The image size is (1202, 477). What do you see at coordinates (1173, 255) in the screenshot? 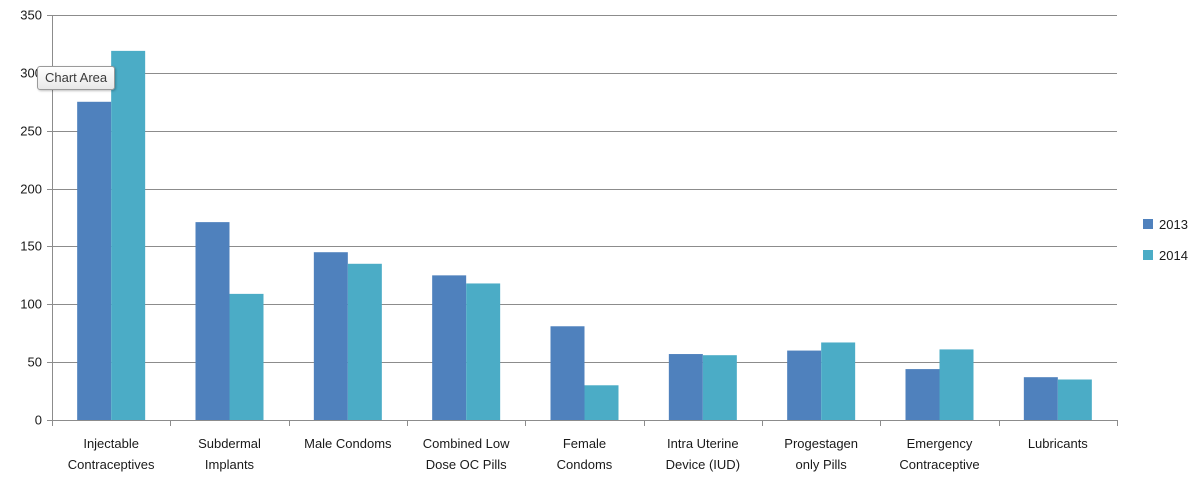
I see `legend-label-2014: 2014` at bounding box center [1173, 255].